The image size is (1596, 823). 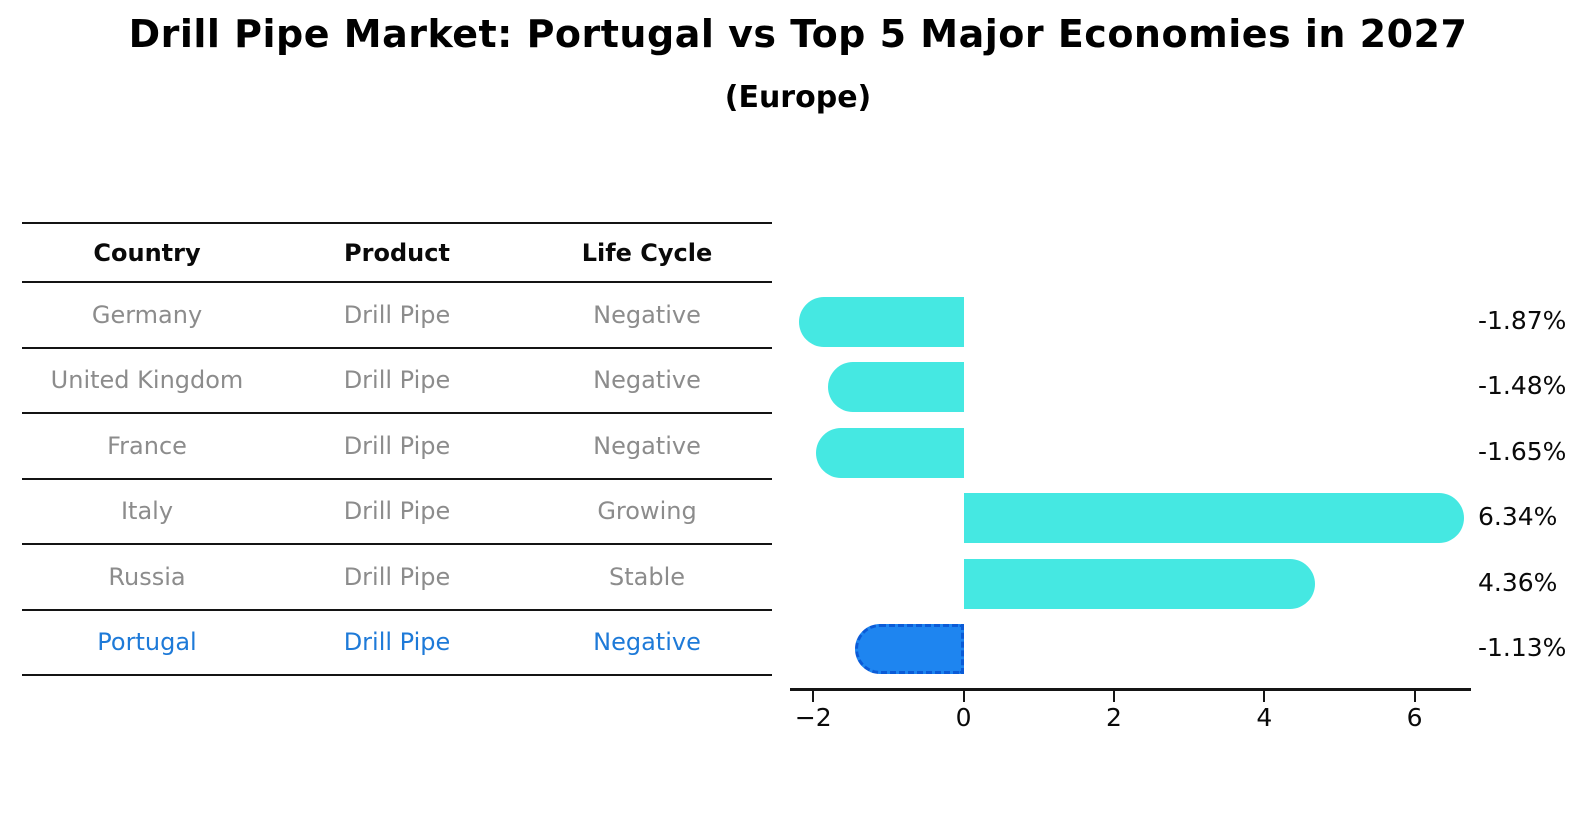 What do you see at coordinates (1518, 582) in the screenshot?
I see `value-label: 4.36%` at bounding box center [1518, 582].